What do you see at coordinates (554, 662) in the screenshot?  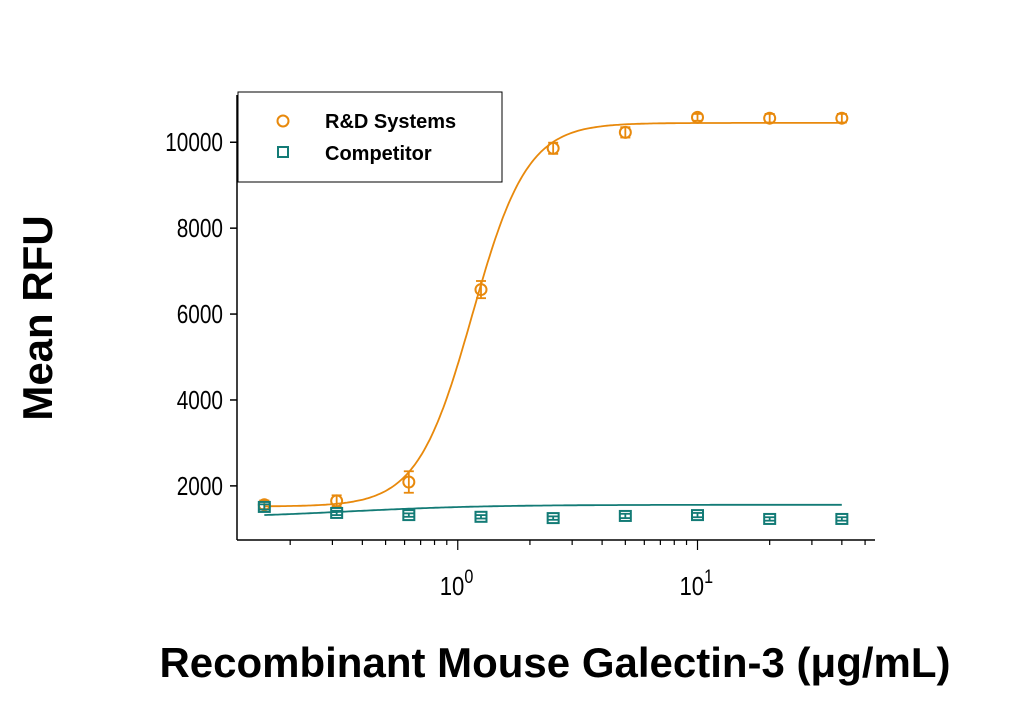 I see `x-axis-label: Recombinant Mouse Galectin-3 (μg/mL)` at bounding box center [554, 662].